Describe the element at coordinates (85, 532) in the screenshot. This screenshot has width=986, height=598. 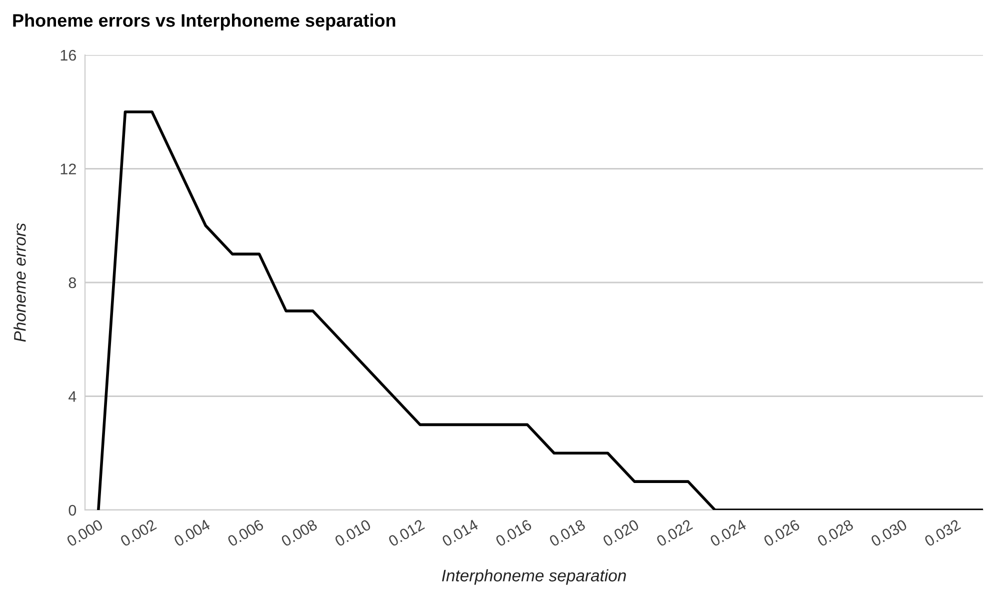
I see `x-tick-label: 0.000` at that location.